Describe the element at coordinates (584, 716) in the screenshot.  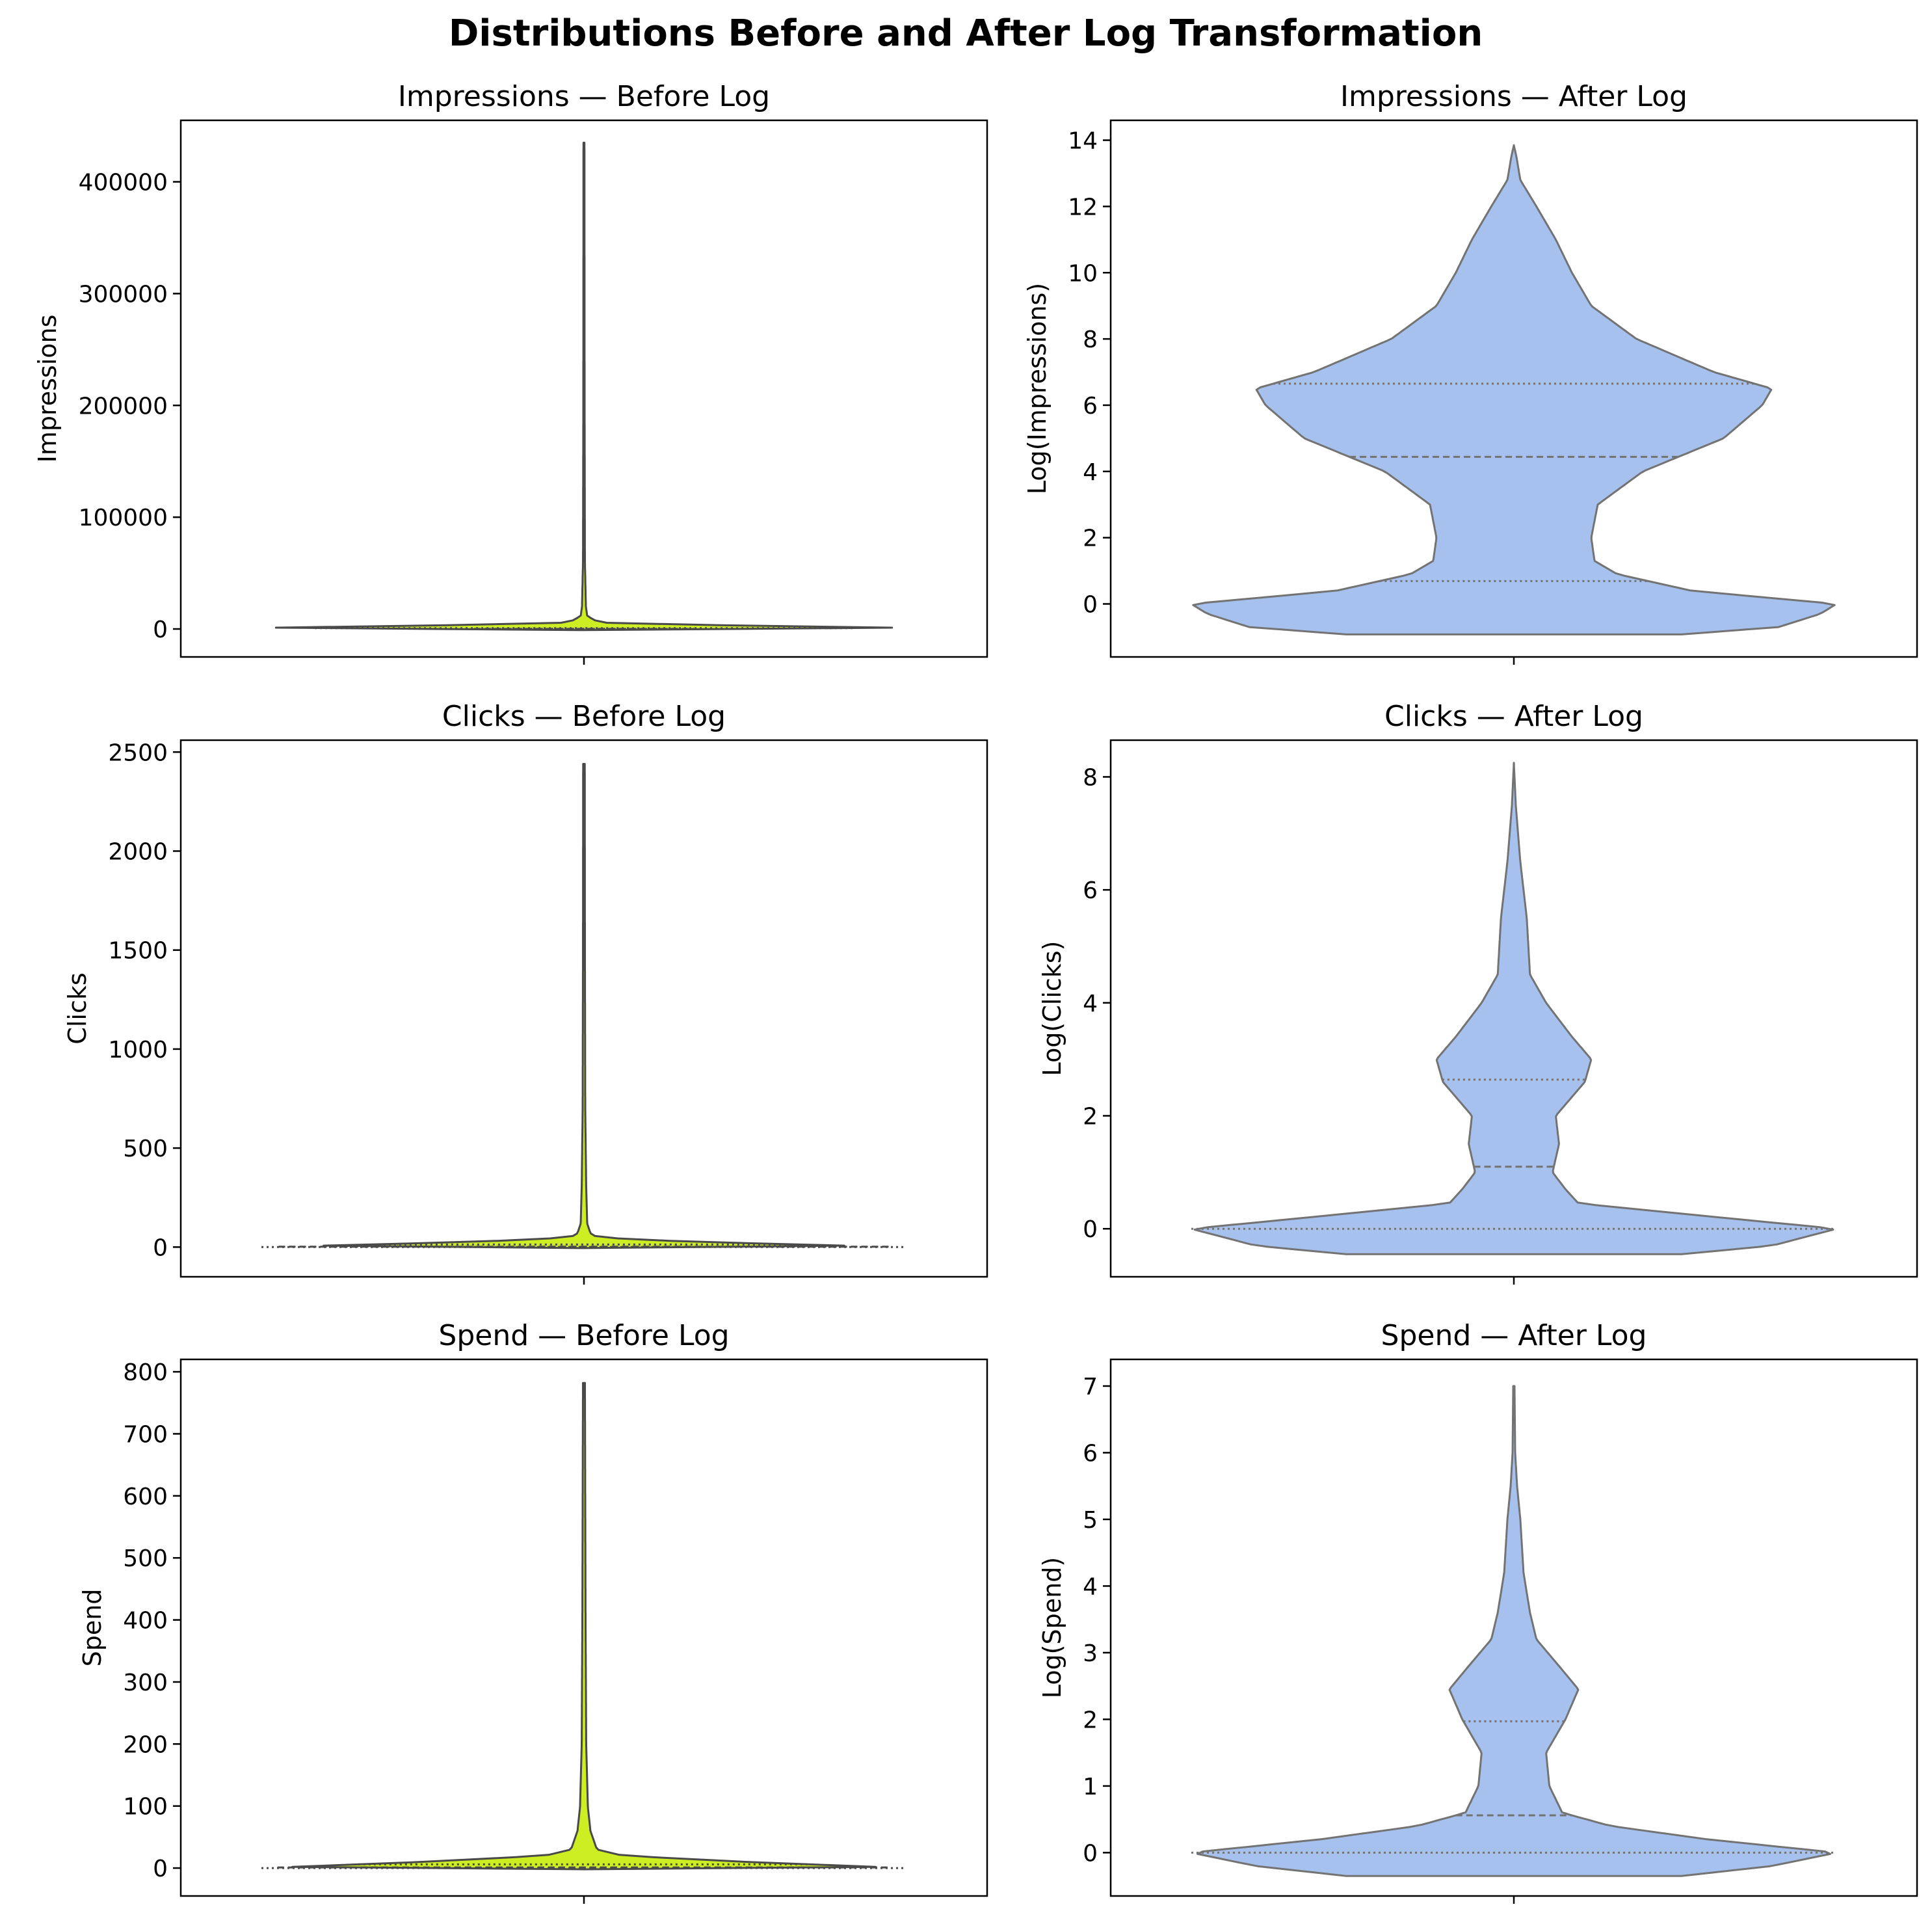
I see `subplot-title: Clicks — Before Log` at that location.